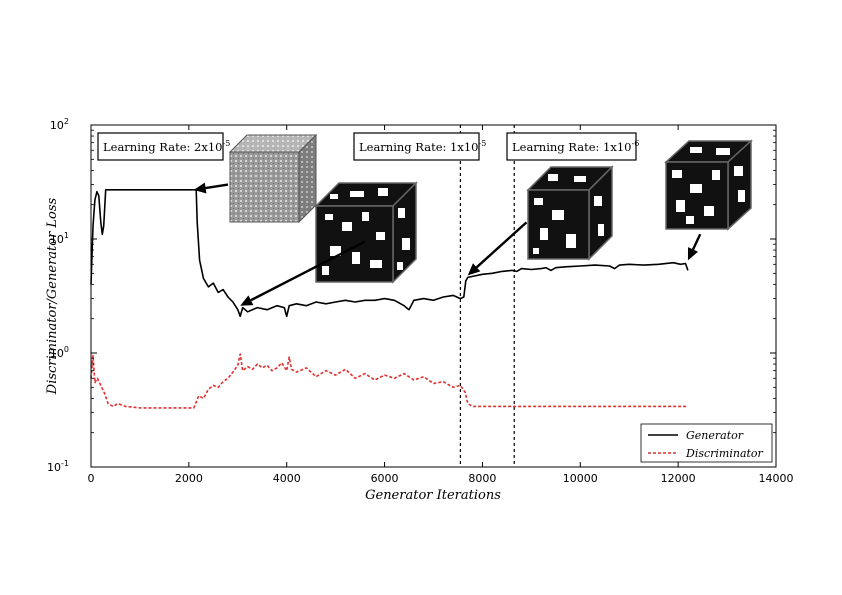 The height and width of the screenshot is (595, 842). I want to click on annotation-exp: -6, so click(635, 143).